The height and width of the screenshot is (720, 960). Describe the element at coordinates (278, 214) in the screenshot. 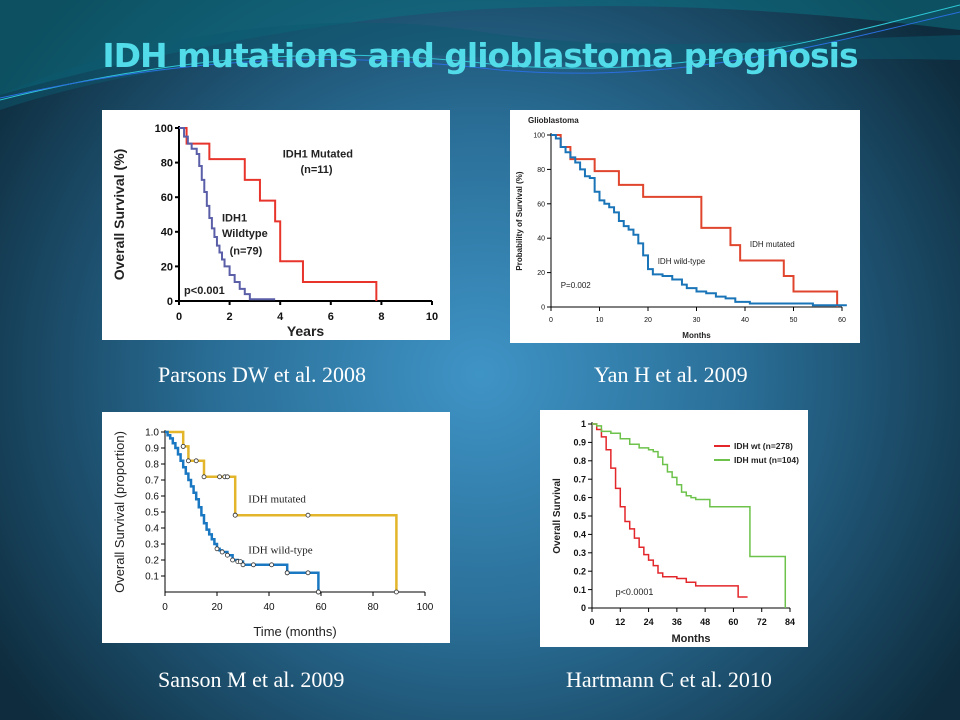

I see `survival-curve-idh1-mutated` at that location.